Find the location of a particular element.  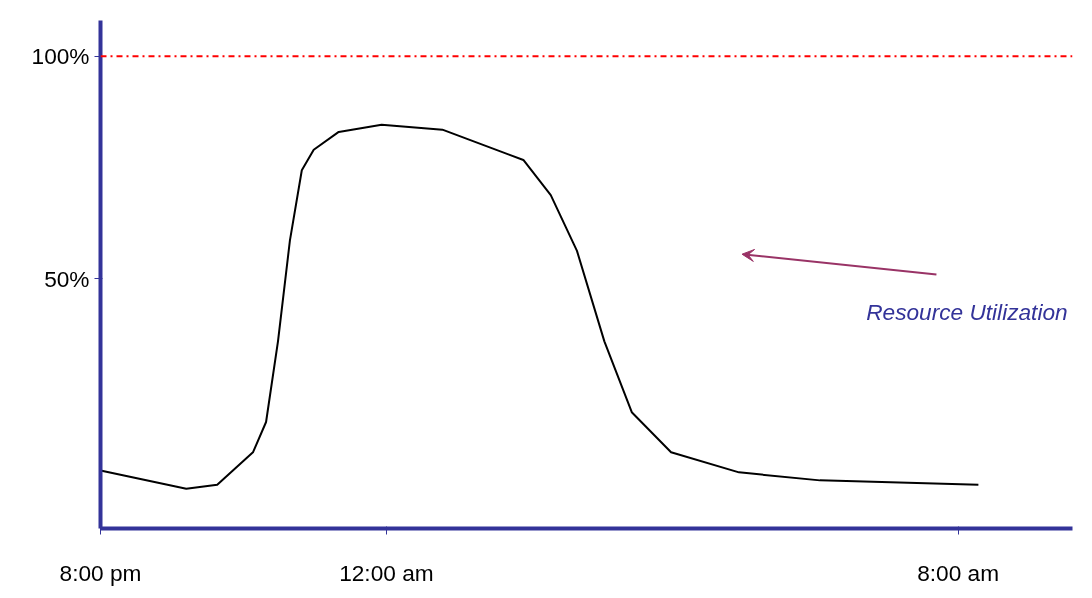

x-tick-label: 8:00 am is located at coordinates (958, 572).